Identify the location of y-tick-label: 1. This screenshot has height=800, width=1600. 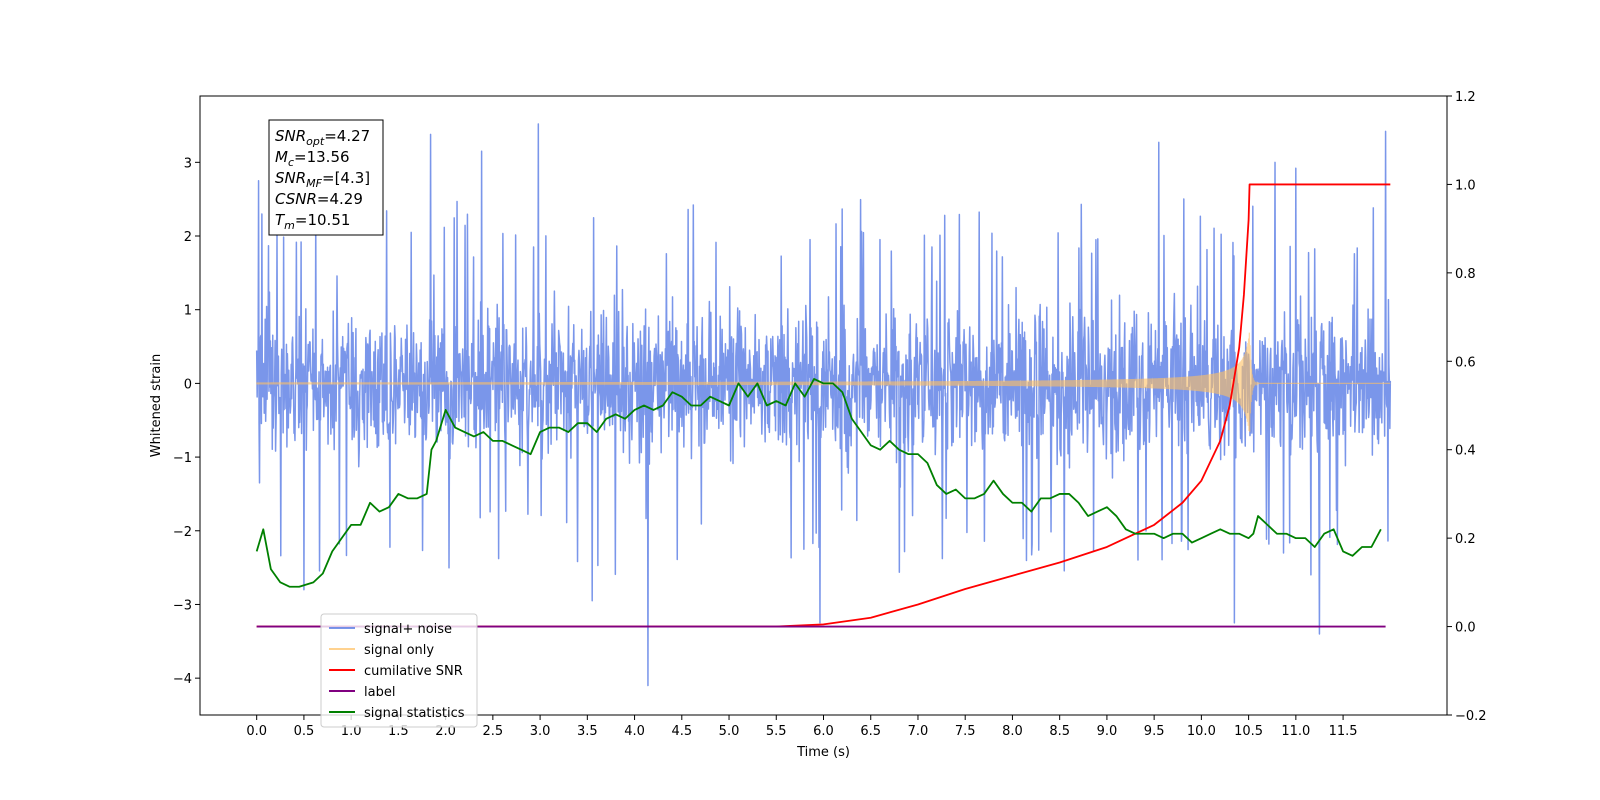
(188, 311).